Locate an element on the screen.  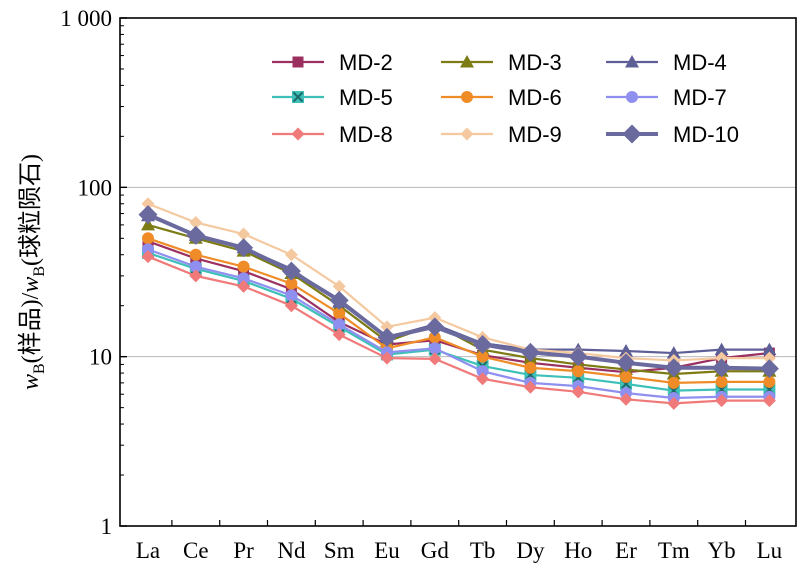
legend-entry-md-4: MD-4 is located at coordinates (666, 62).